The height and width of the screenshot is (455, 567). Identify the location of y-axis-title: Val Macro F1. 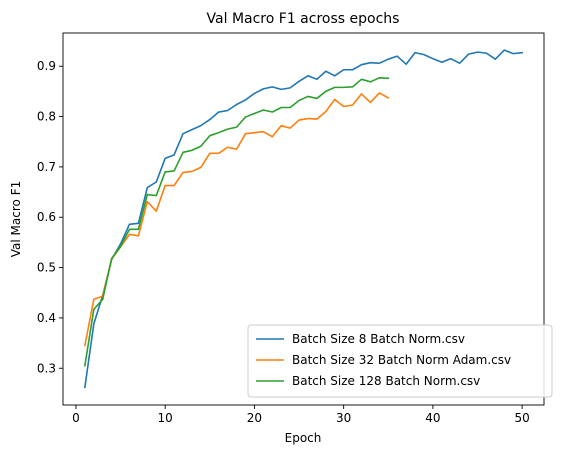
(16, 219).